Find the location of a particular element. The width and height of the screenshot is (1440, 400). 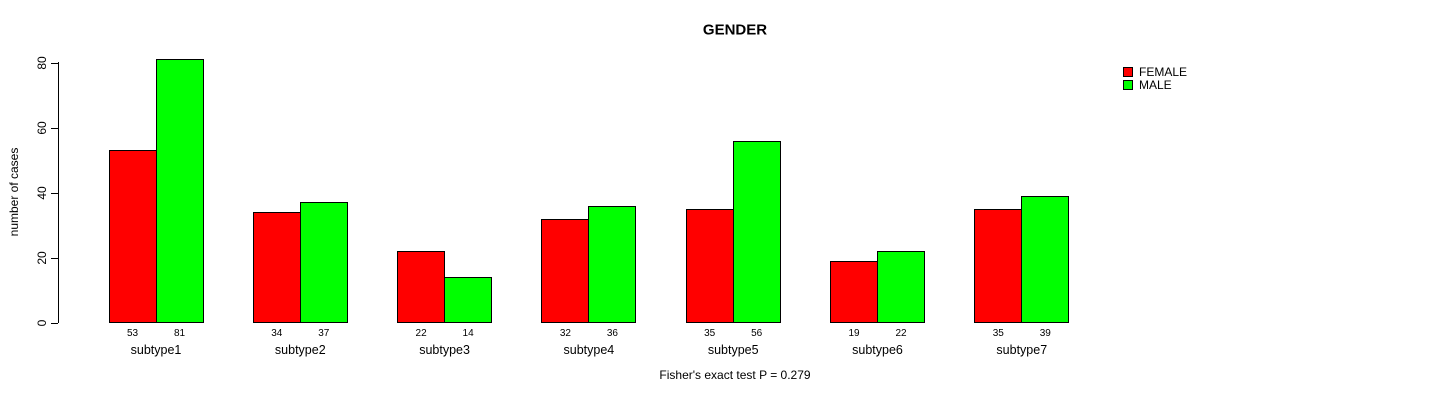

y-axis-label: number of cases is located at coordinates (14, 192).